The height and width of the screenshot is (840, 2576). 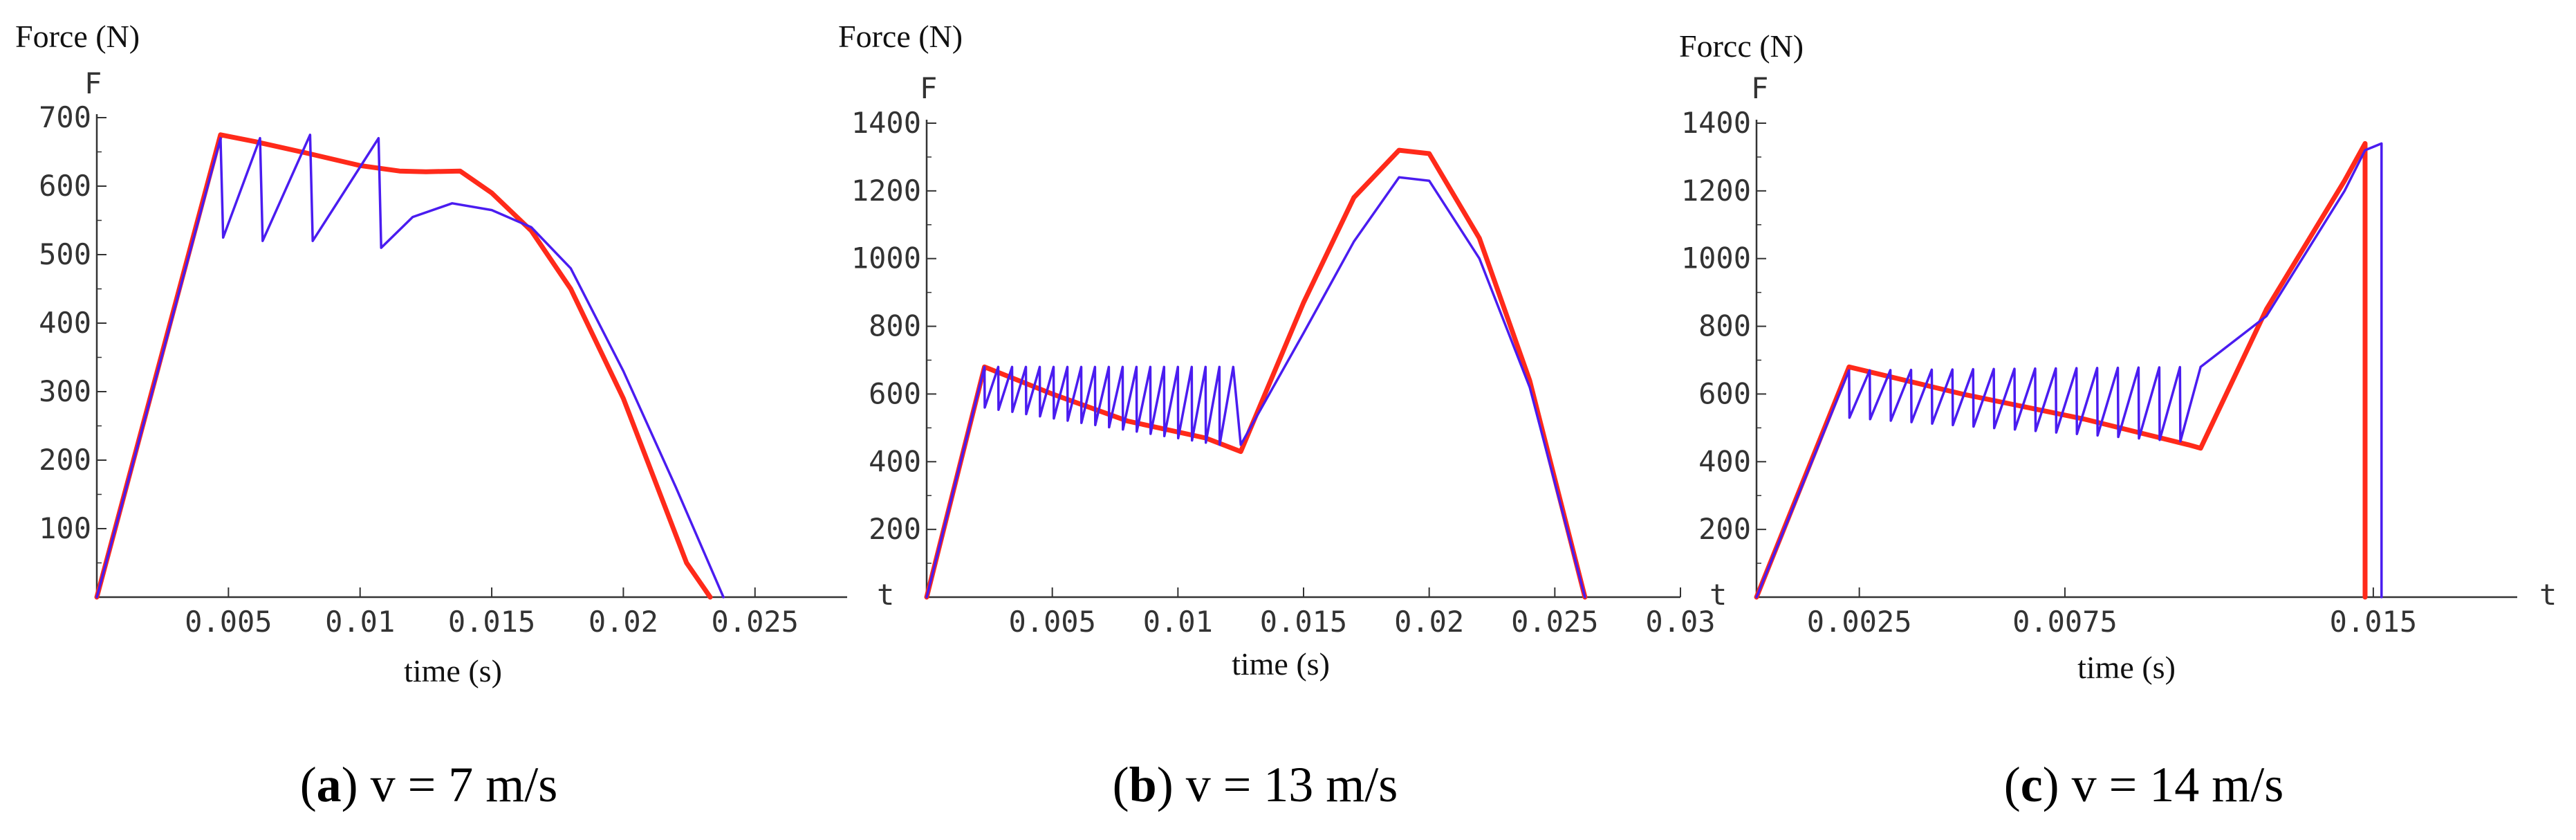 What do you see at coordinates (1143, 784) in the screenshot?
I see `caption-letter: b` at bounding box center [1143, 784].